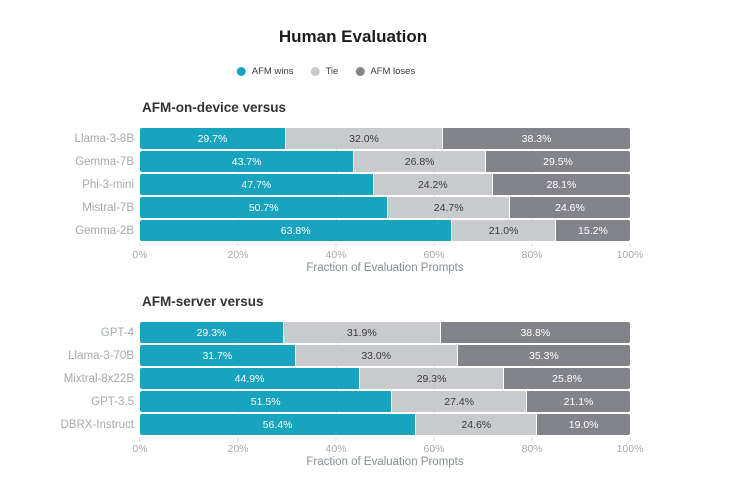  I want to click on category-label: Gemma-2B, so click(104, 230).